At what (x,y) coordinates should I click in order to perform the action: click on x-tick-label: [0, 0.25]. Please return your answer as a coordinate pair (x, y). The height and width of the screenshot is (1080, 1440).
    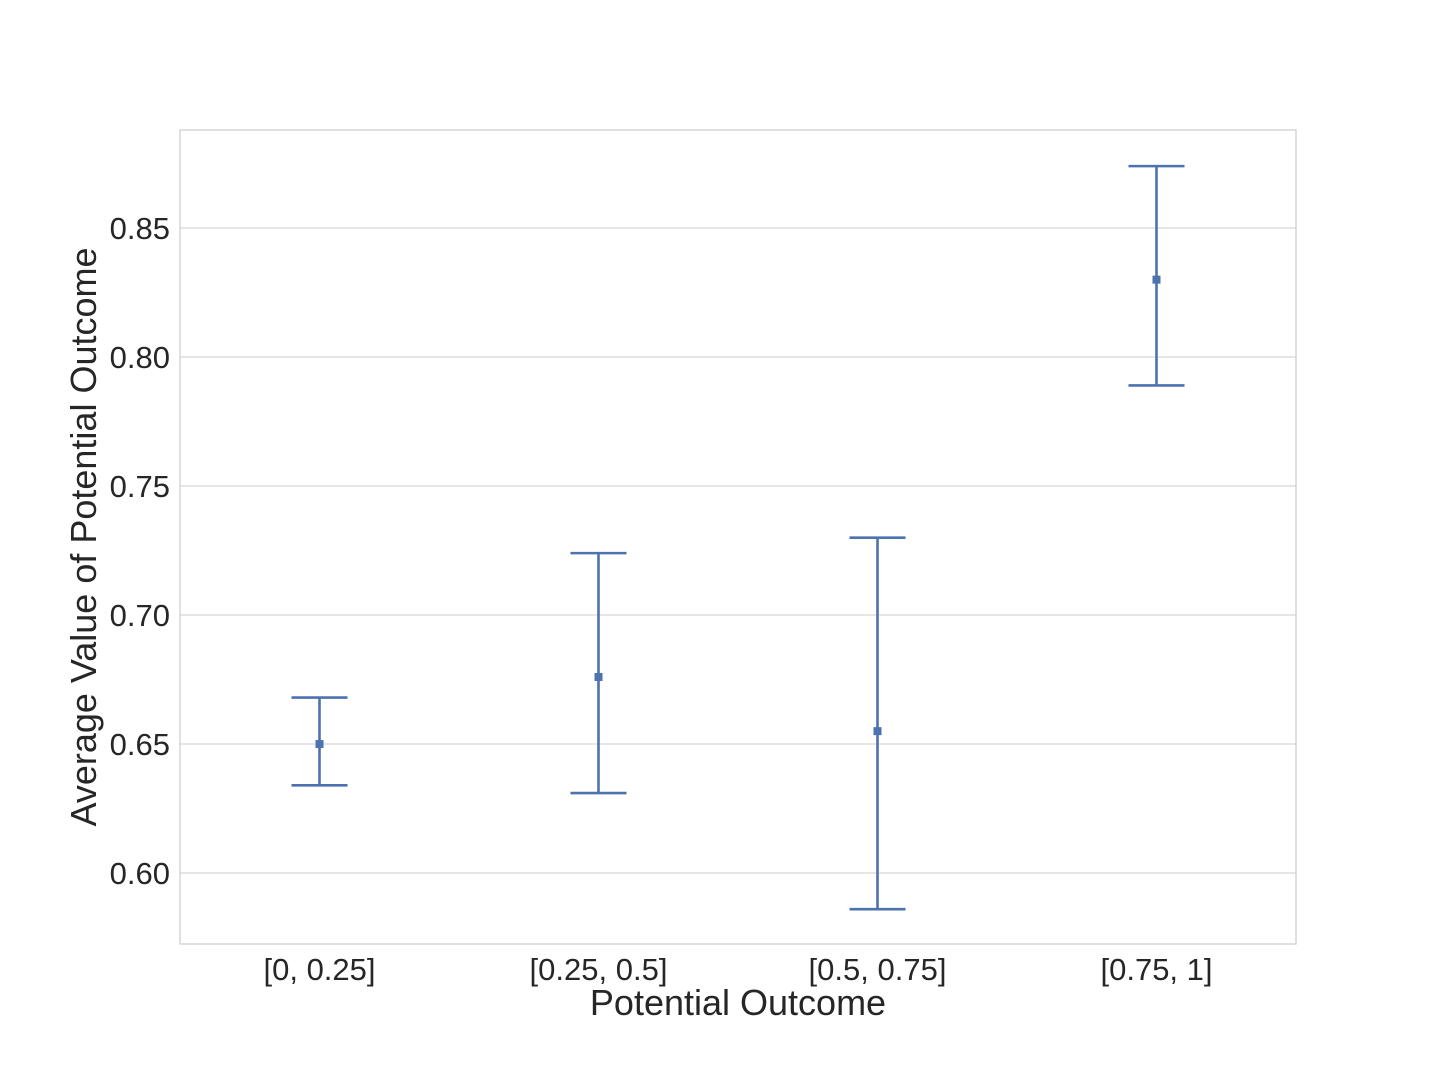
    Looking at the image, I should click on (319, 969).